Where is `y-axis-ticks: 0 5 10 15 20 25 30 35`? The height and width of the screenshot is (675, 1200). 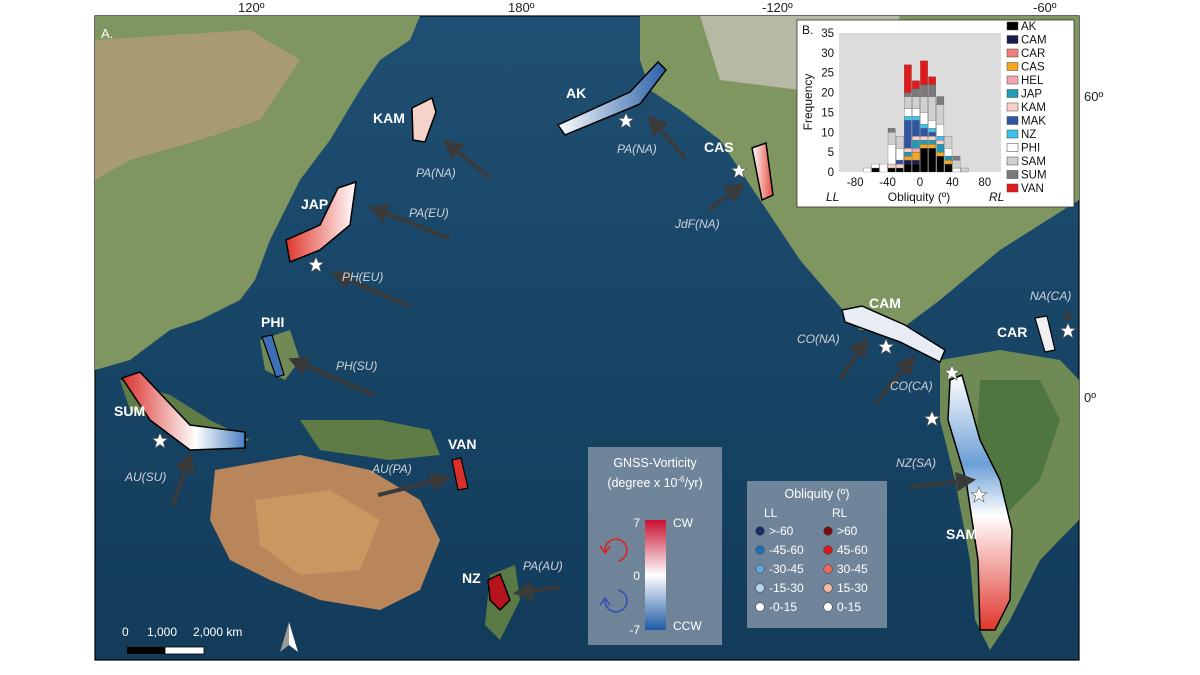
y-axis-ticks: 0 5 10 15 20 25 30 35 is located at coordinates (827, 103).